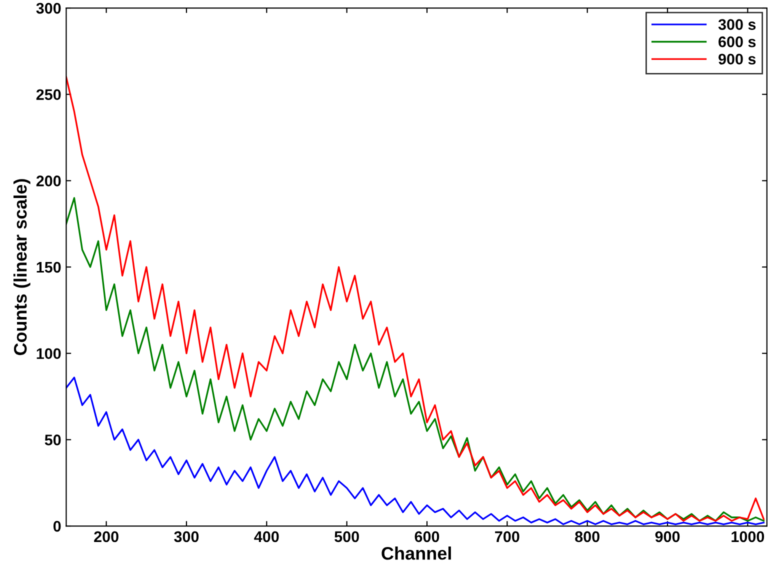 This screenshot has width=770, height=573. What do you see at coordinates (48, 94) in the screenshot?
I see `y-tick-label: 250` at bounding box center [48, 94].